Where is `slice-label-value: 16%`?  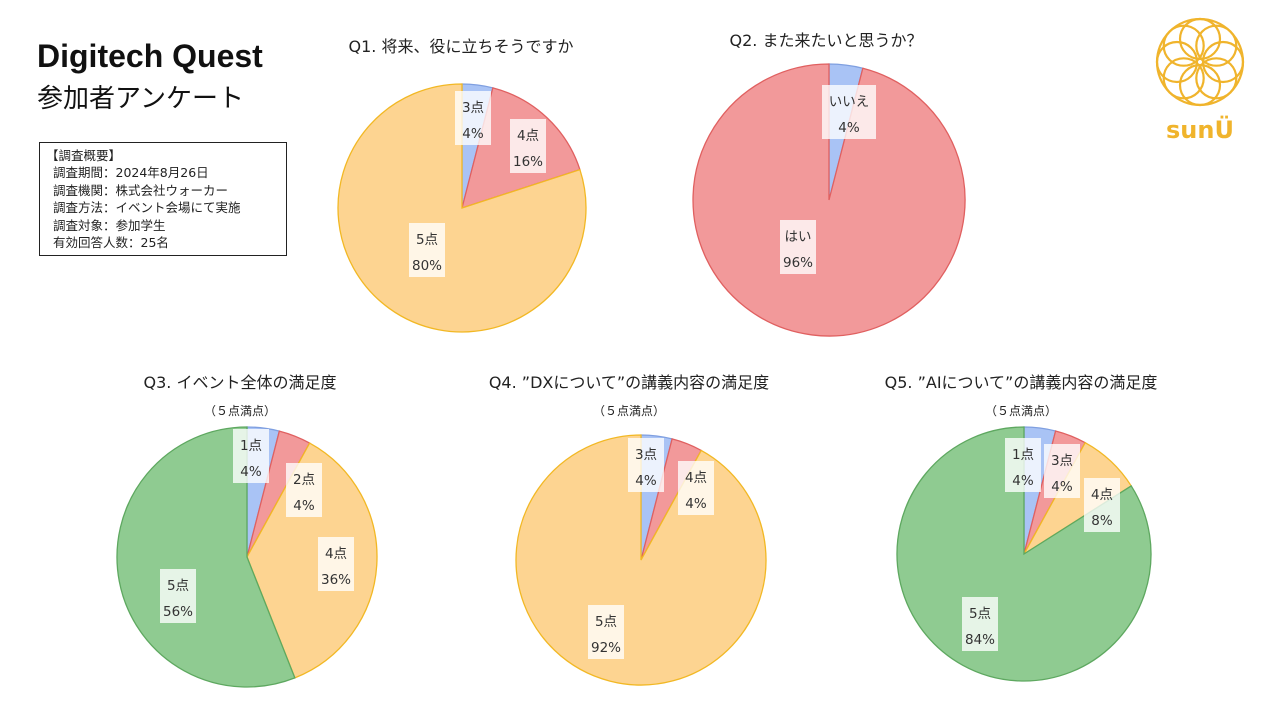 slice-label-value: 16% is located at coordinates (528, 162).